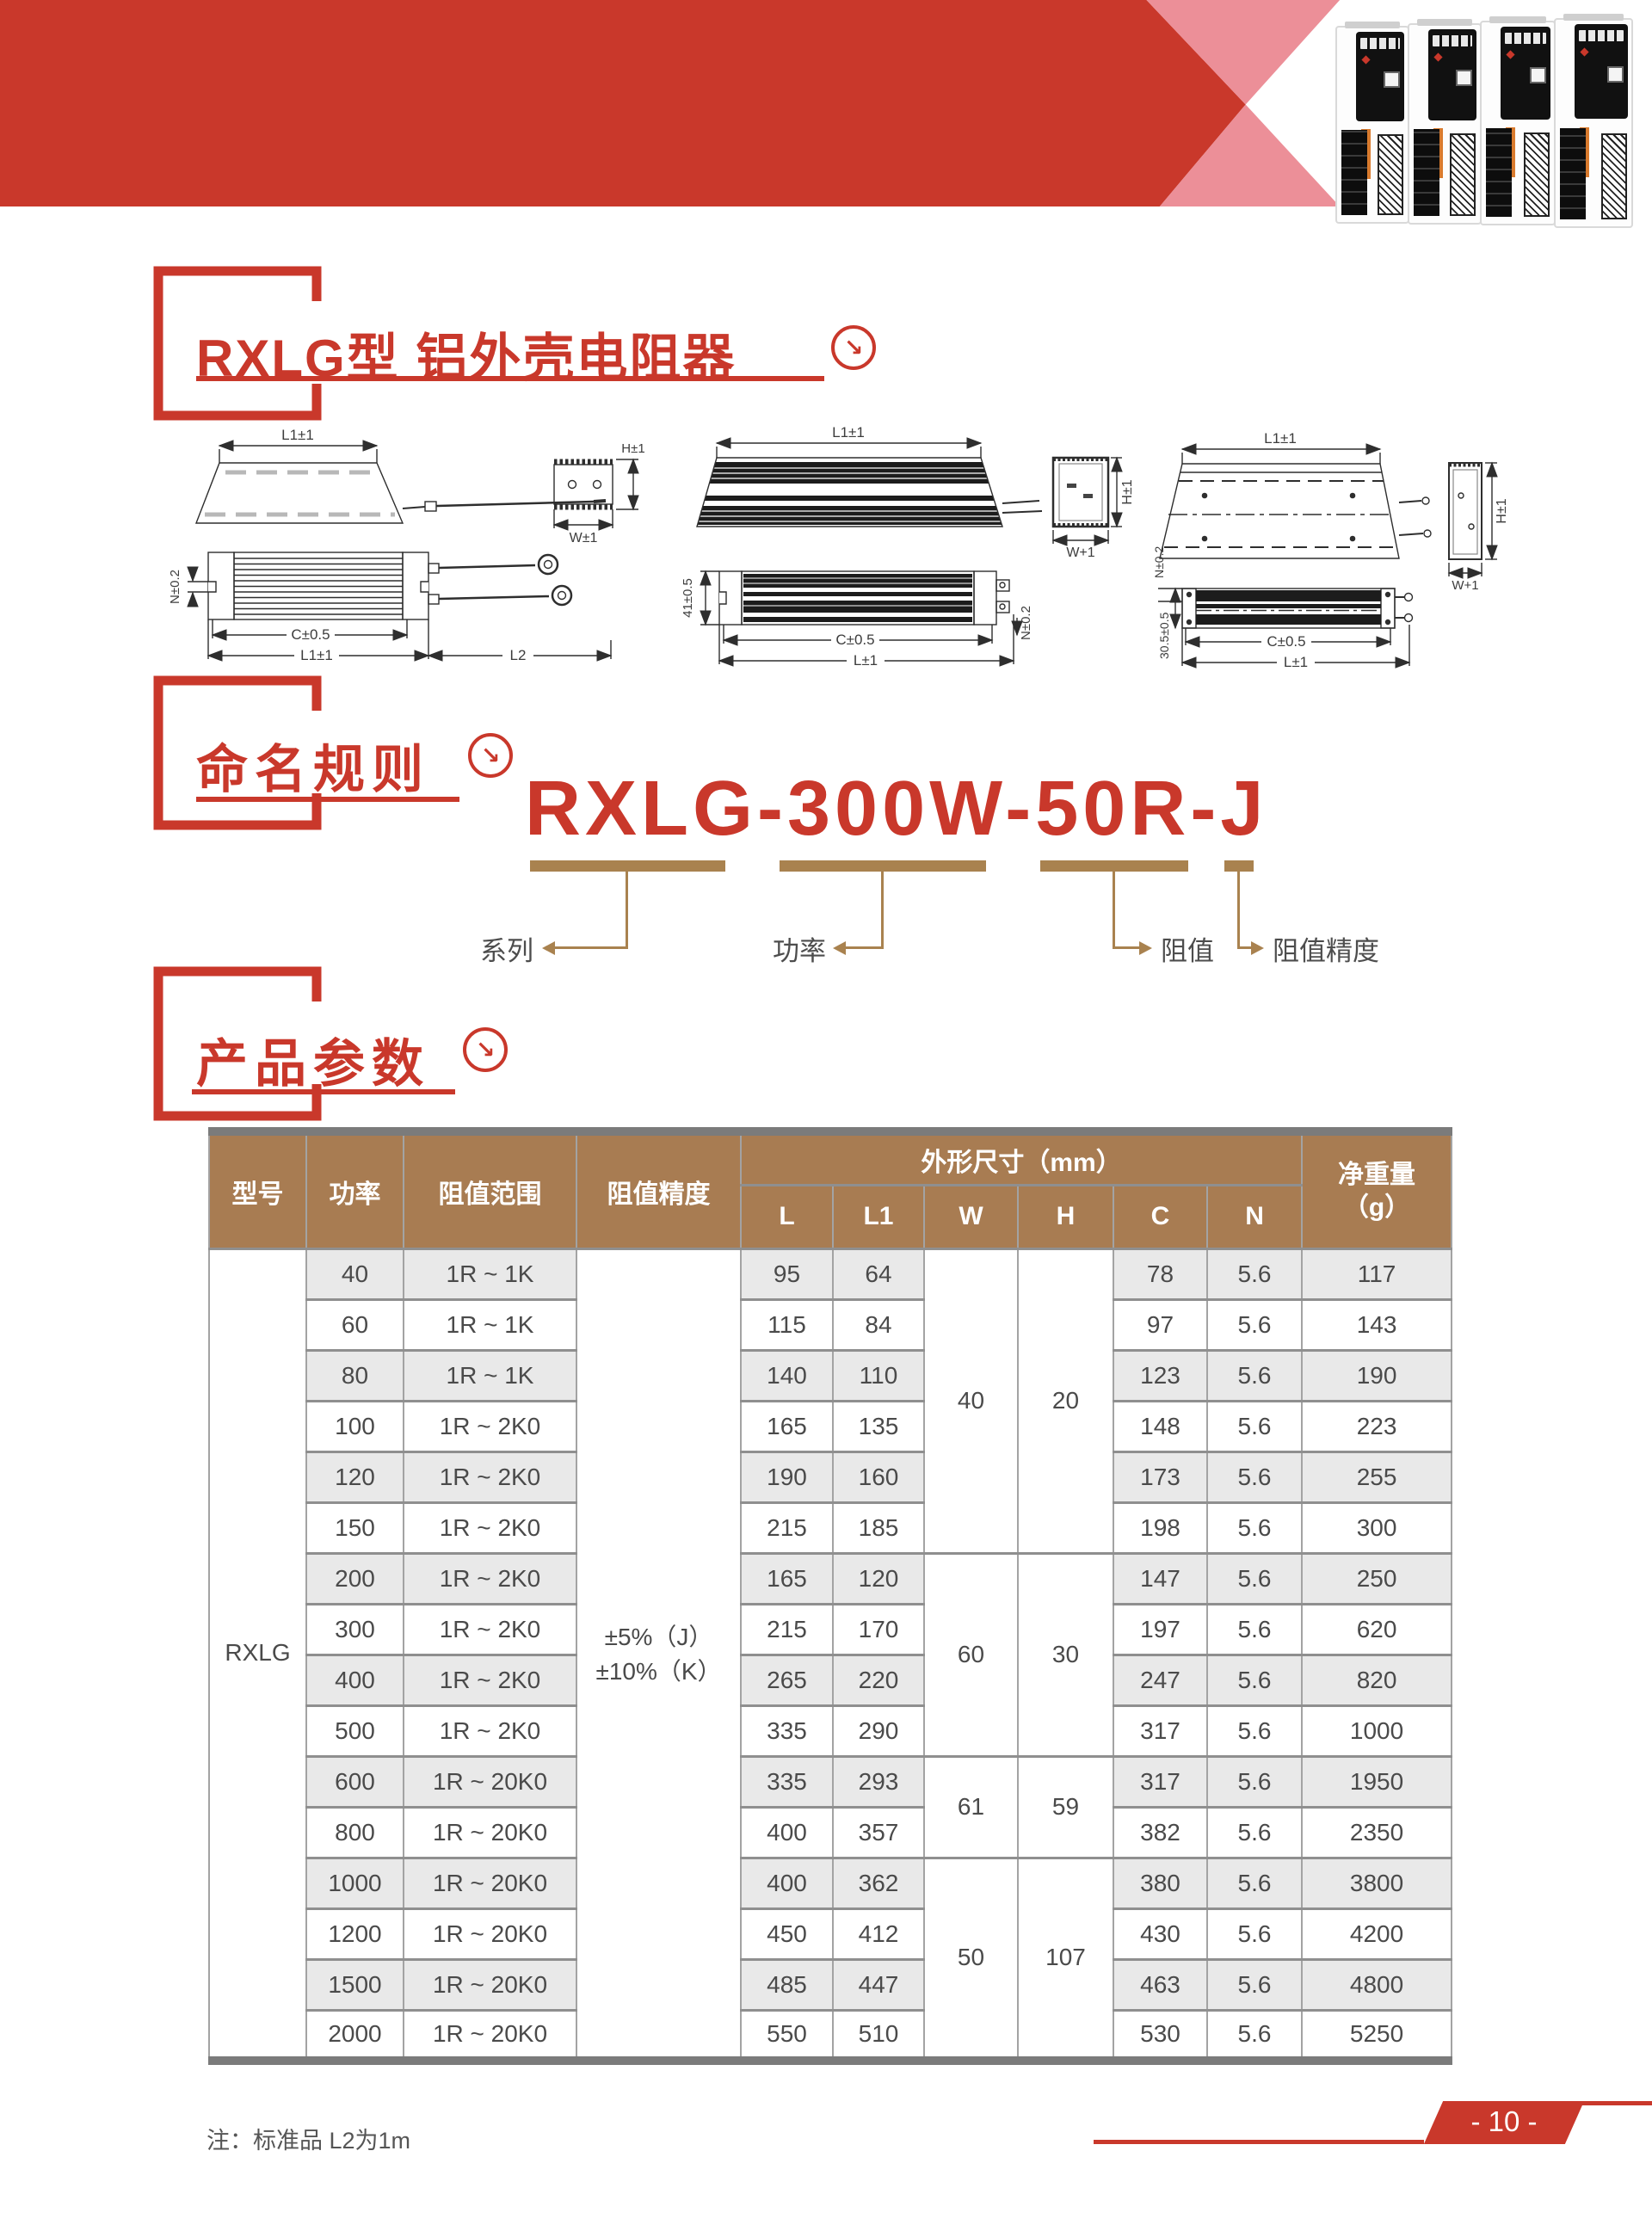  Describe the element at coordinates (853, 347) in the screenshot. I see `arrow-circle-icon: ↘` at that location.